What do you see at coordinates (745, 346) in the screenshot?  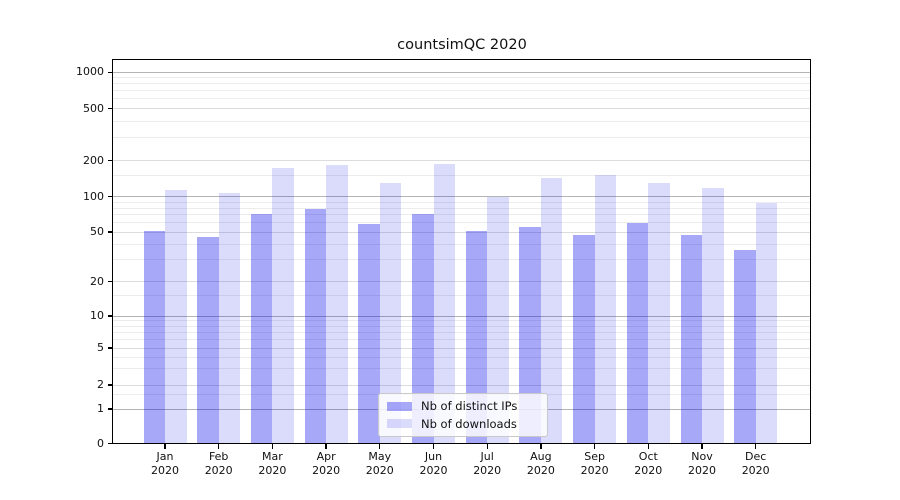 I see `bar-distinct-ips-dec` at bounding box center [745, 346].